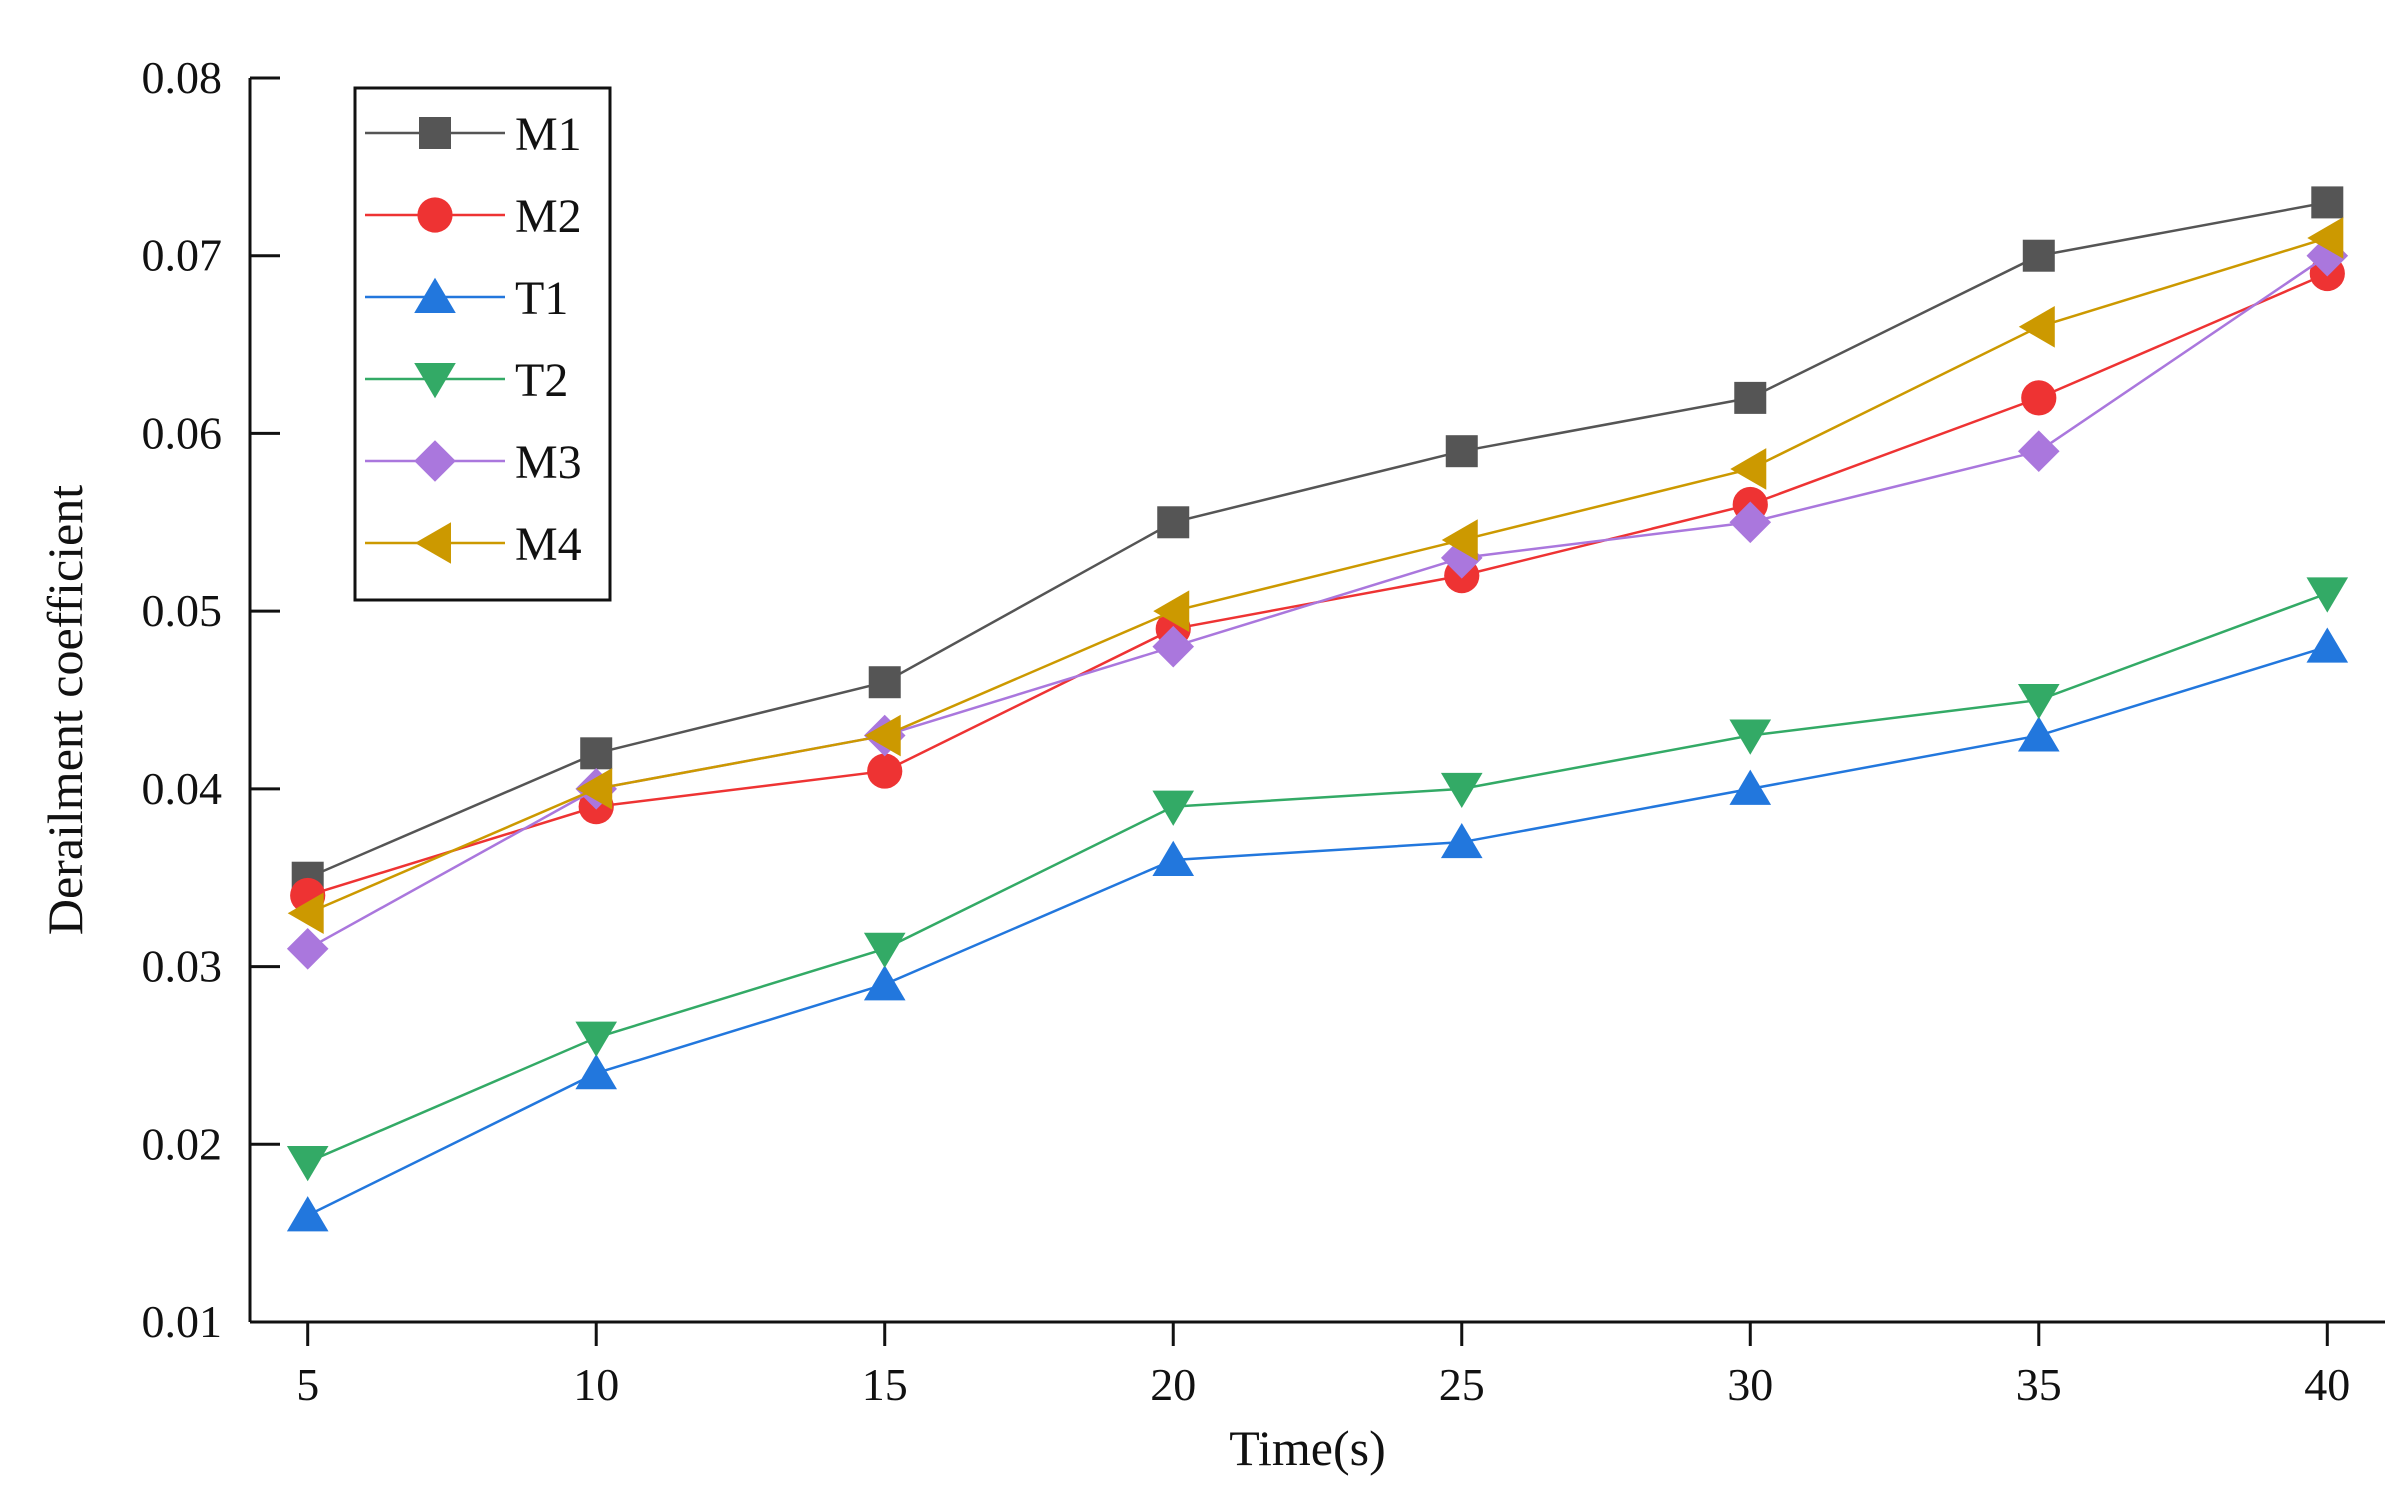 This screenshot has height=1497, width=2405. I want to click on x-tick-label: 15, so click(885, 1384).